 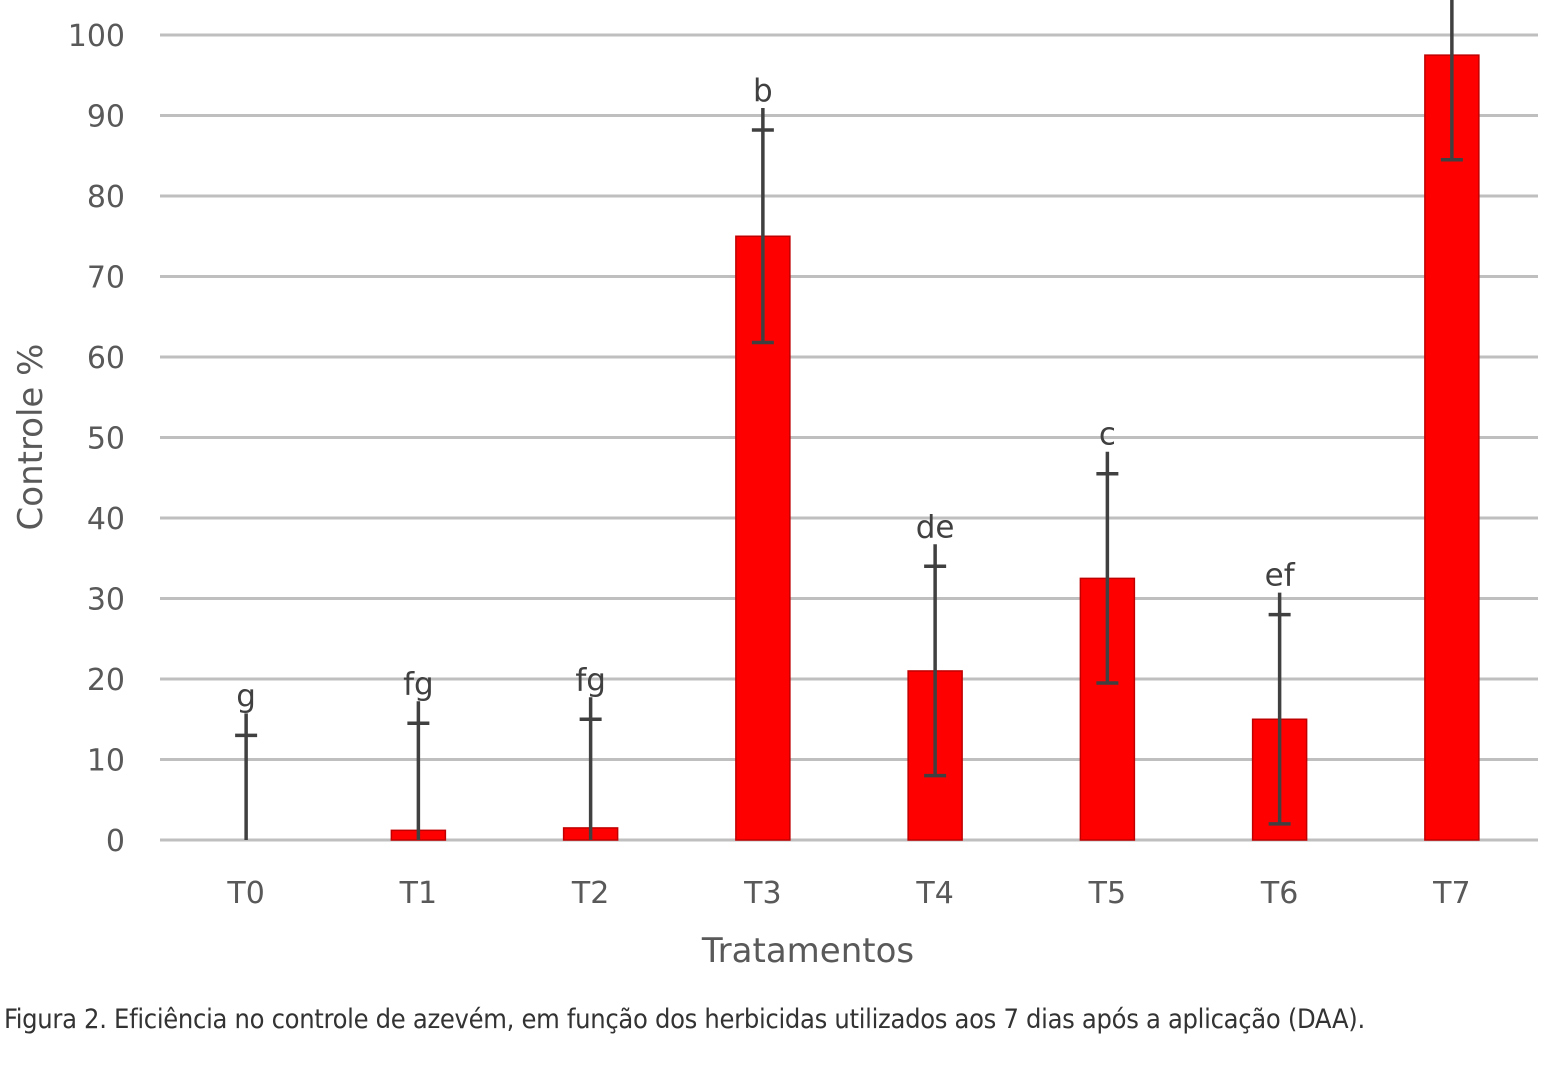 I want to click on y-axis-ticks: 0 10 20 30 40 50 60 70 80 90 100, so click(x=96, y=439).